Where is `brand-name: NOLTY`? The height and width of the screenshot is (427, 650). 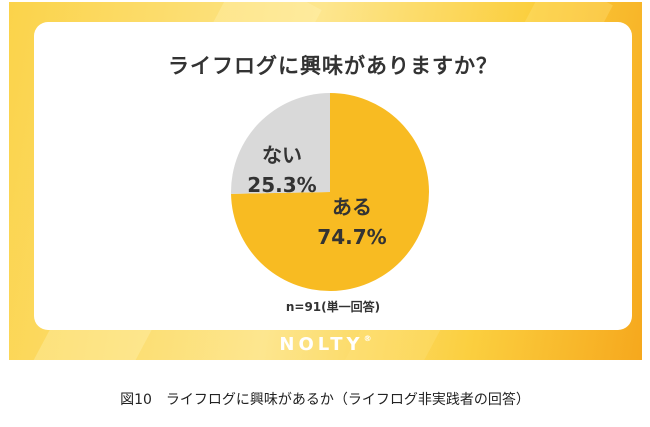 brand-name: NOLTY is located at coordinates (321, 344).